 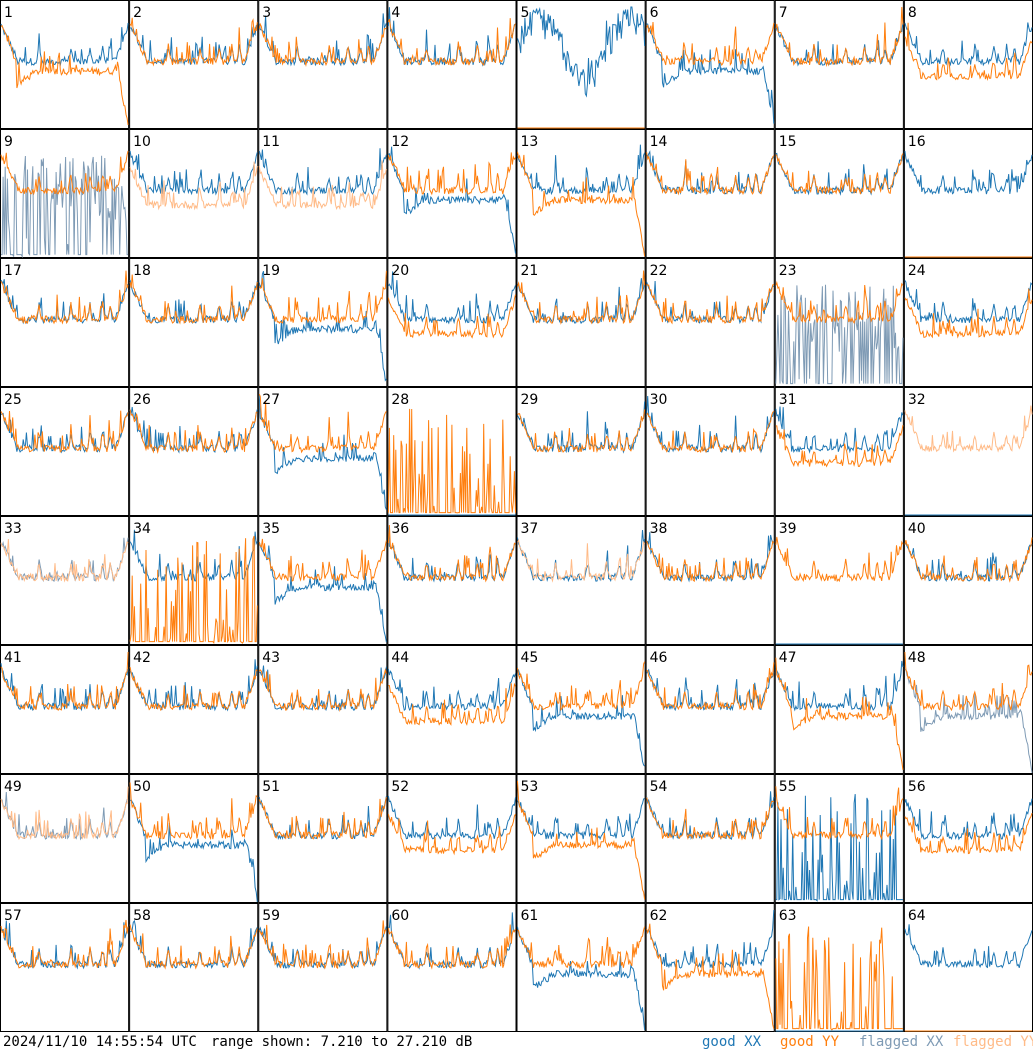 What do you see at coordinates (710, 451) in the screenshot?
I see `panel-30: 30` at bounding box center [710, 451].